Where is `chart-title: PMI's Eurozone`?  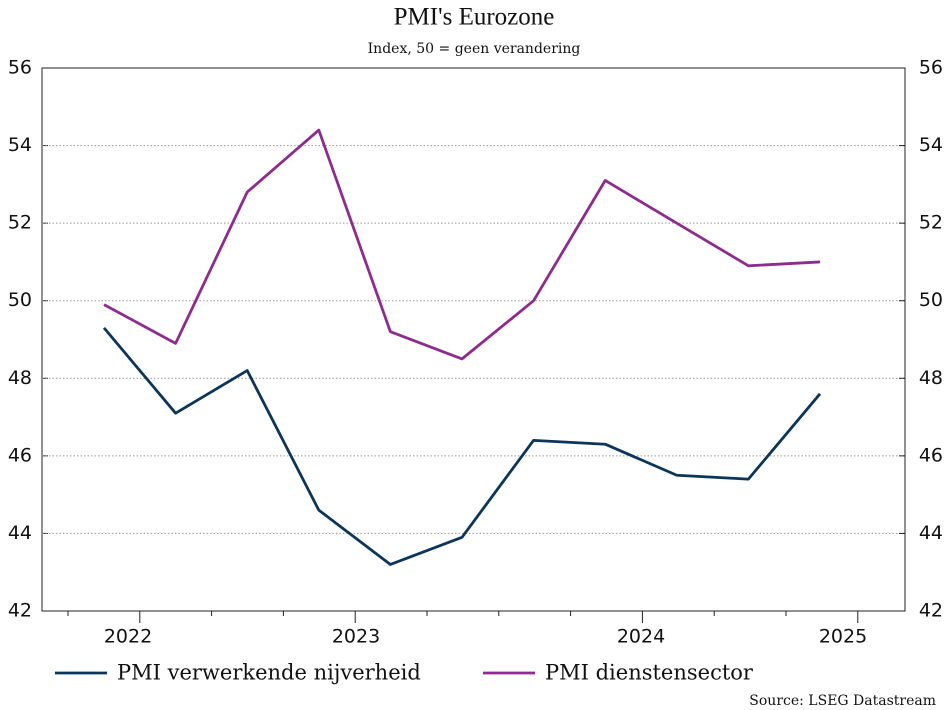
chart-title: PMI's Eurozone is located at coordinates (474, 17).